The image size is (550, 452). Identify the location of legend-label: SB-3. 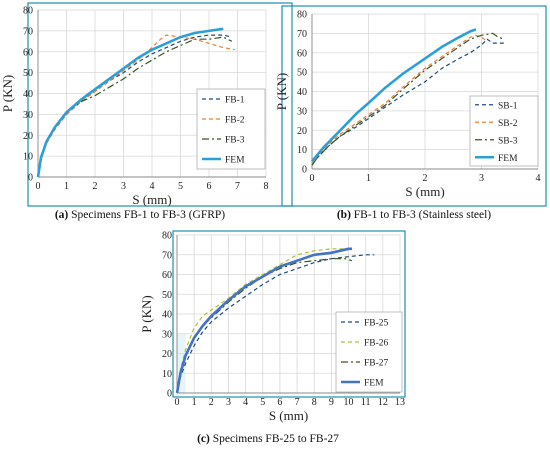
(508, 141).